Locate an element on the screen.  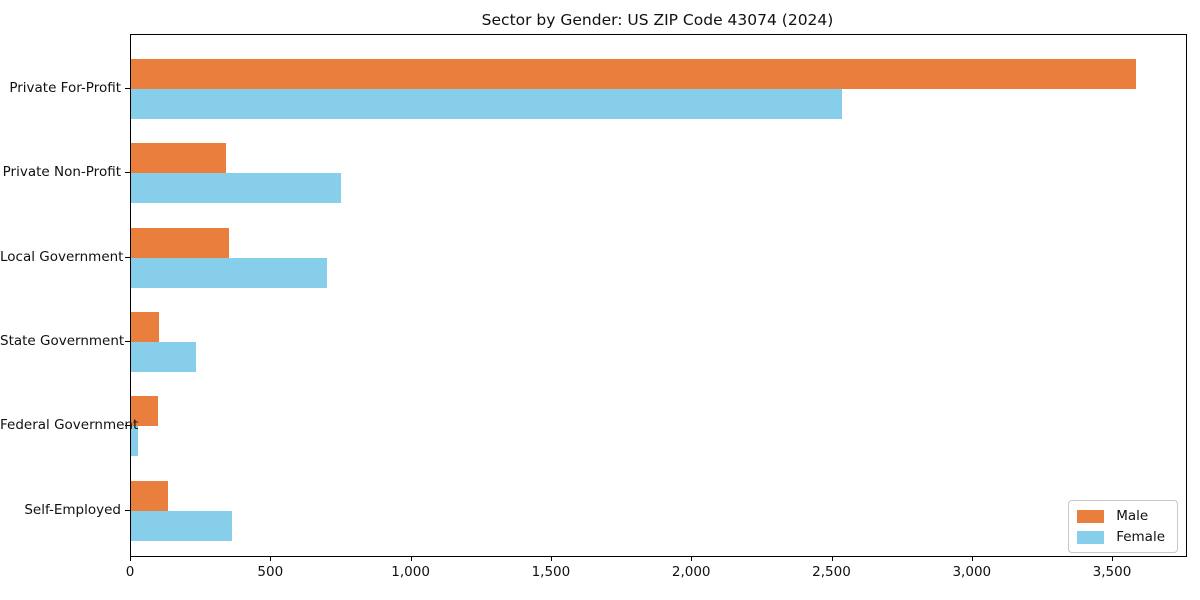
y-axis-label: Self-Employed is located at coordinates (72, 509).